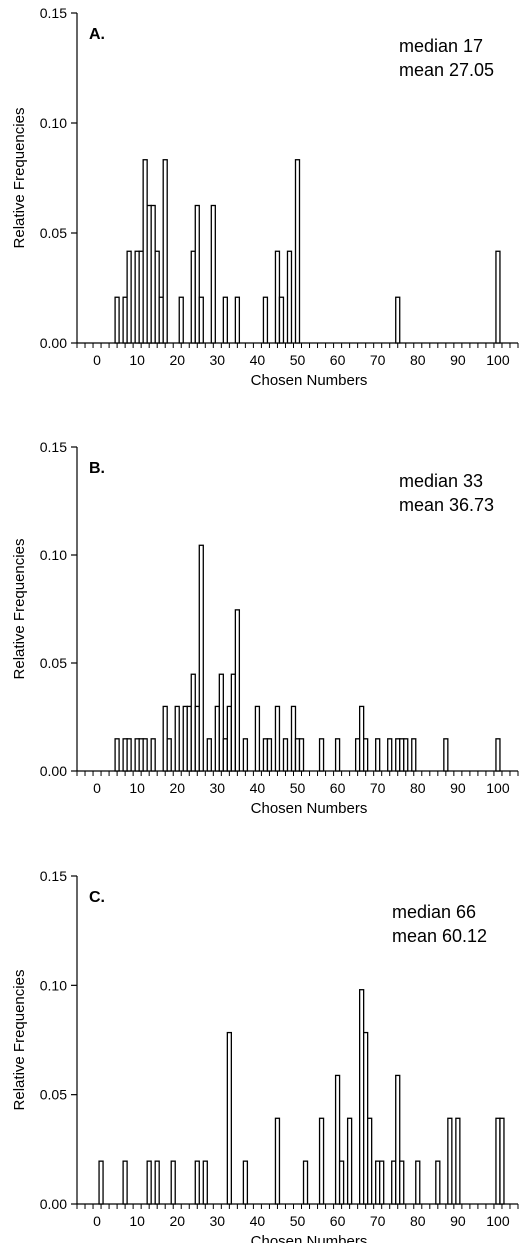 The image size is (519, 1243). What do you see at coordinates (439, 936) in the screenshot?
I see `mean-annotation: mean 60.12` at bounding box center [439, 936].